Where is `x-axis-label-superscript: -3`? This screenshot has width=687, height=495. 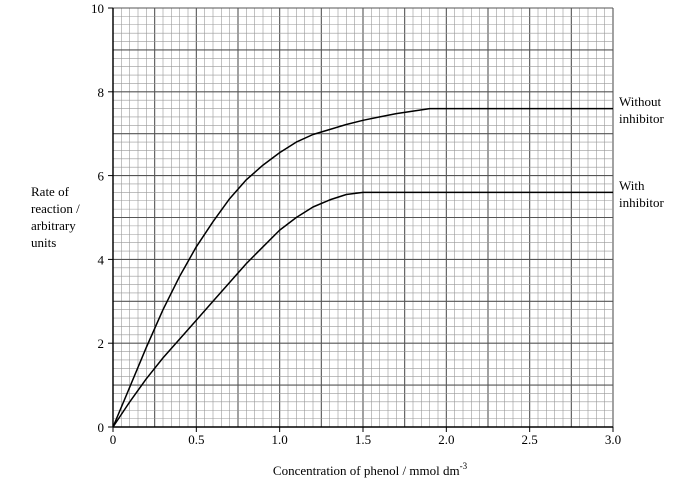 x-axis-label-superscript: -3 is located at coordinates (464, 466).